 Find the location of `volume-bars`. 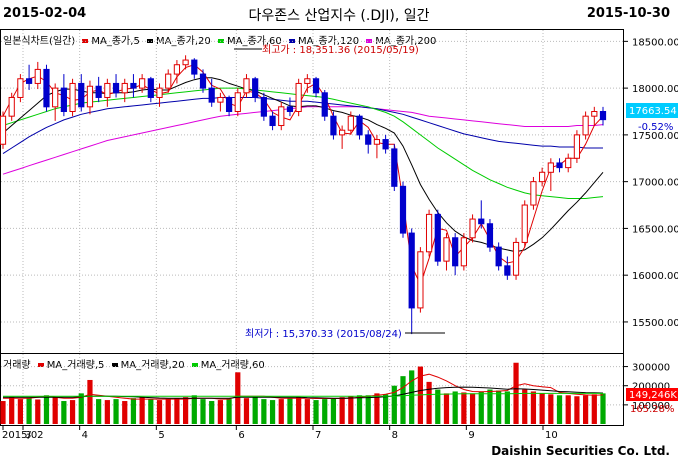

volume-bars is located at coordinates (303, 393).